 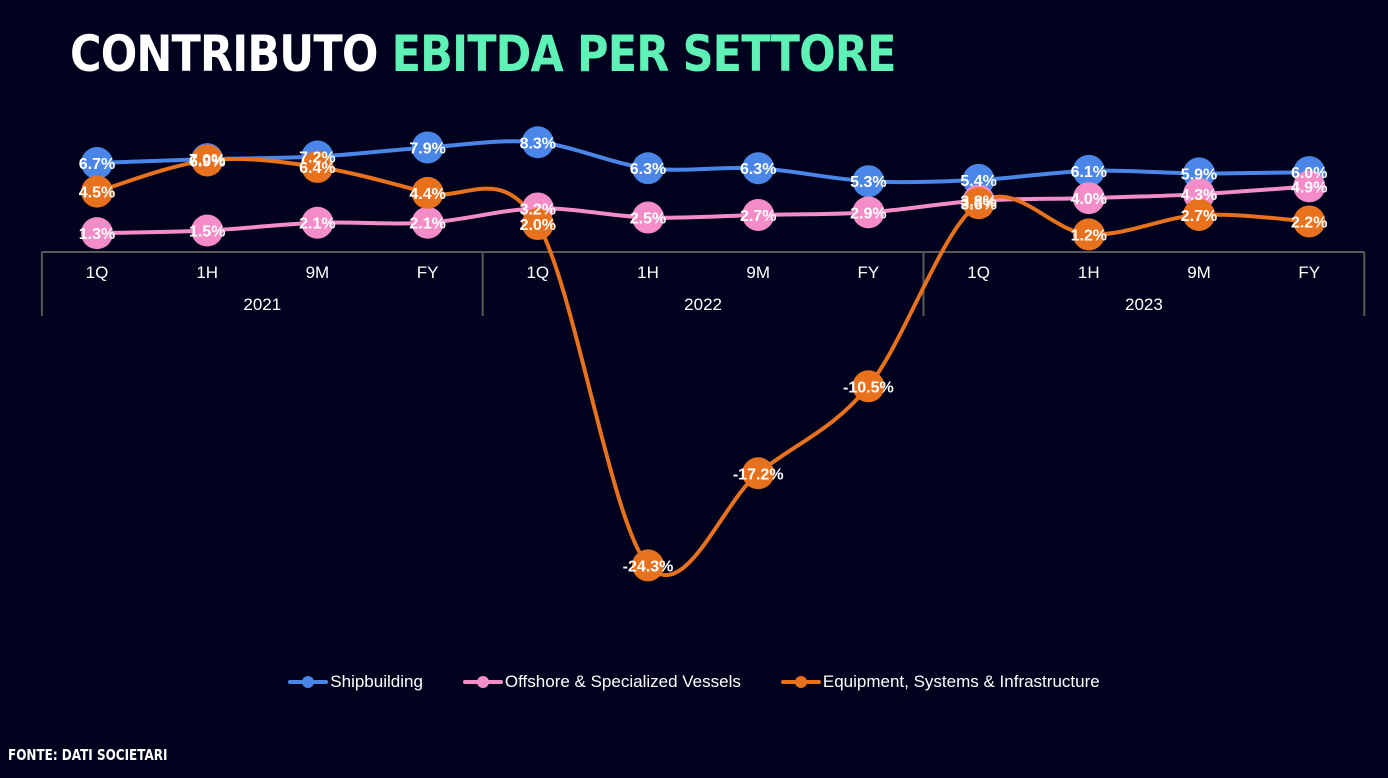 I want to click on data-label: 8.3%, so click(x=538, y=143).